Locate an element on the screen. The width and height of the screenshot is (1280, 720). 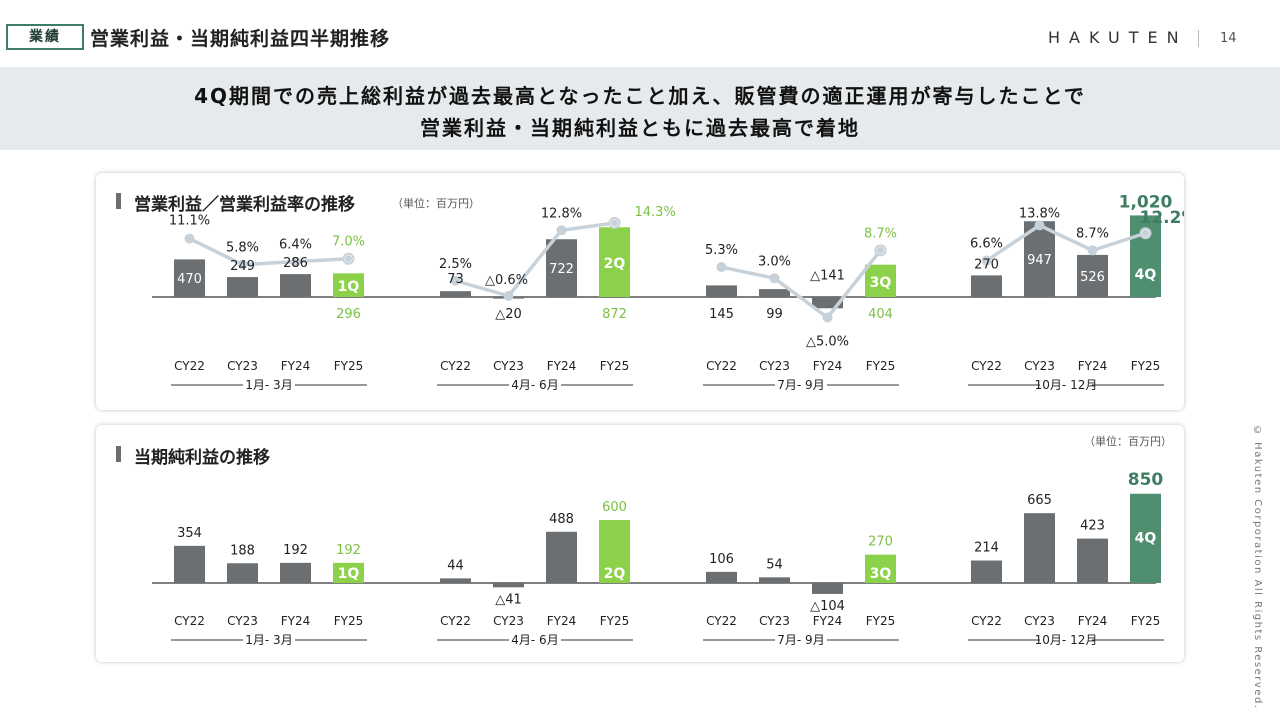
section-tag: 業績 is located at coordinates (45, 37).